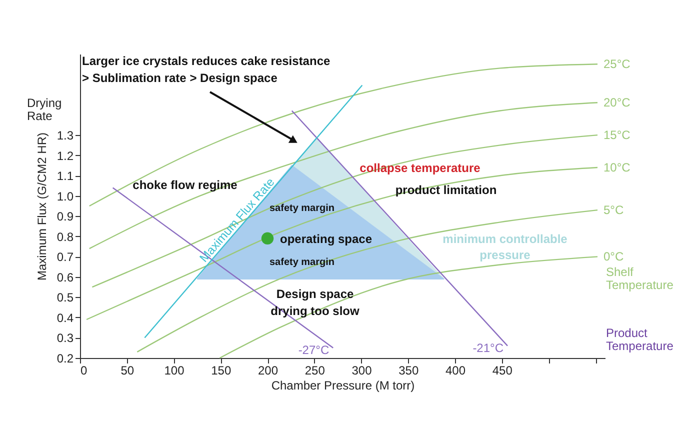 The width and height of the screenshot is (688, 441). I want to click on x-axis-title: Chamber Pressure (M torr), so click(343, 385).